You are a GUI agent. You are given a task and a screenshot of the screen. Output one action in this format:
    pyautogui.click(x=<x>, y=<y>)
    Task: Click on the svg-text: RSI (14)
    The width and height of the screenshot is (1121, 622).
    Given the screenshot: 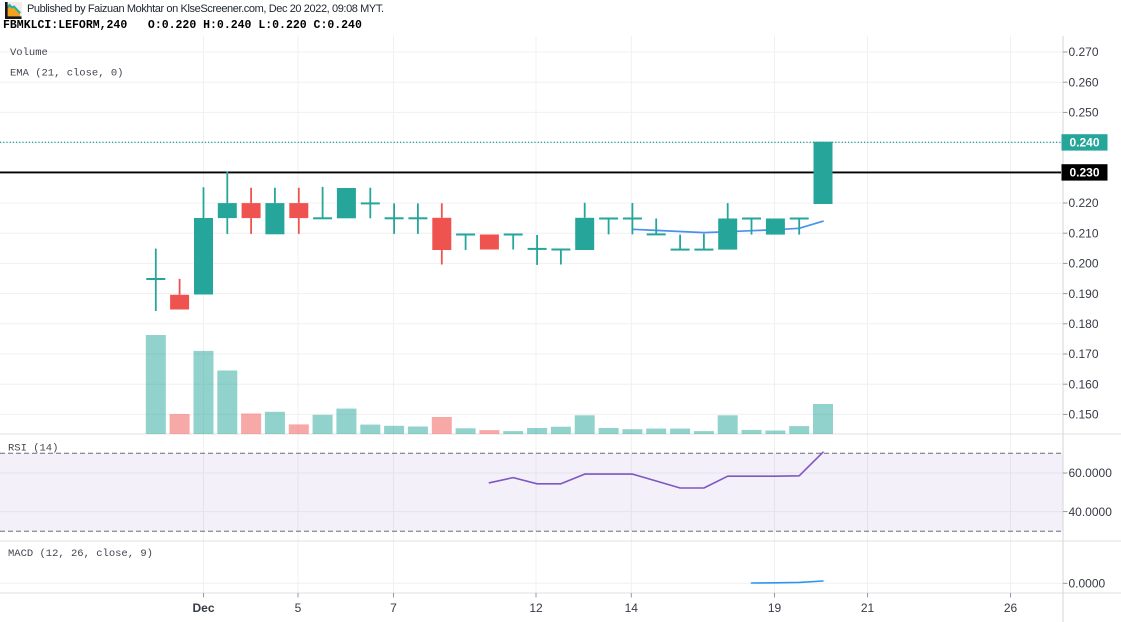 What is the action you would take?
    pyautogui.click(x=33, y=449)
    